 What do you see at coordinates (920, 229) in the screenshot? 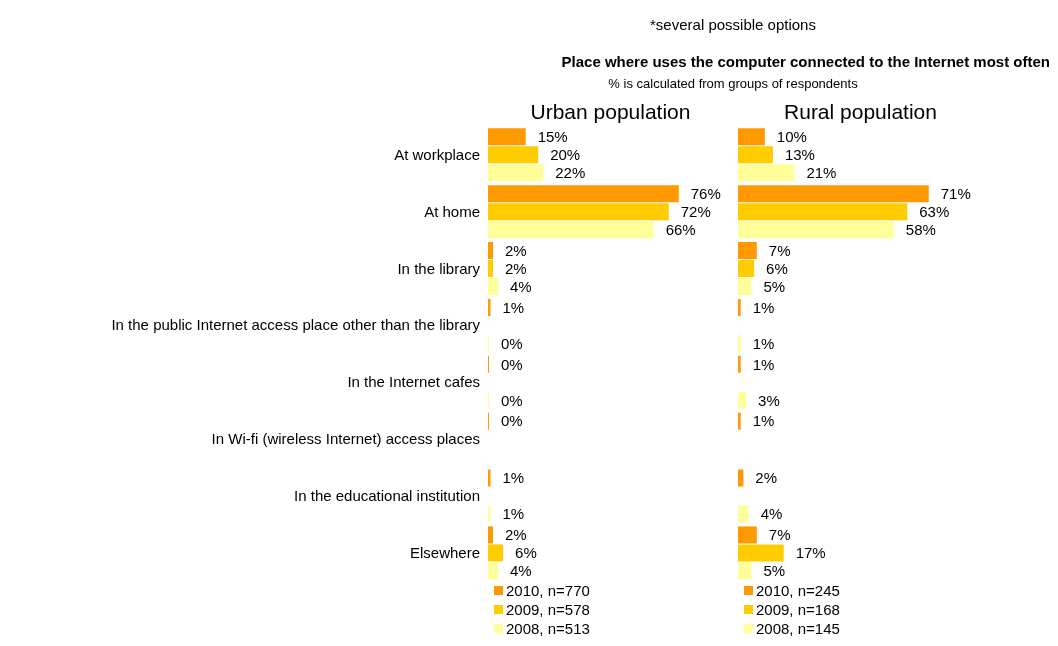
I see `data-label: 58%` at bounding box center [920, 229].